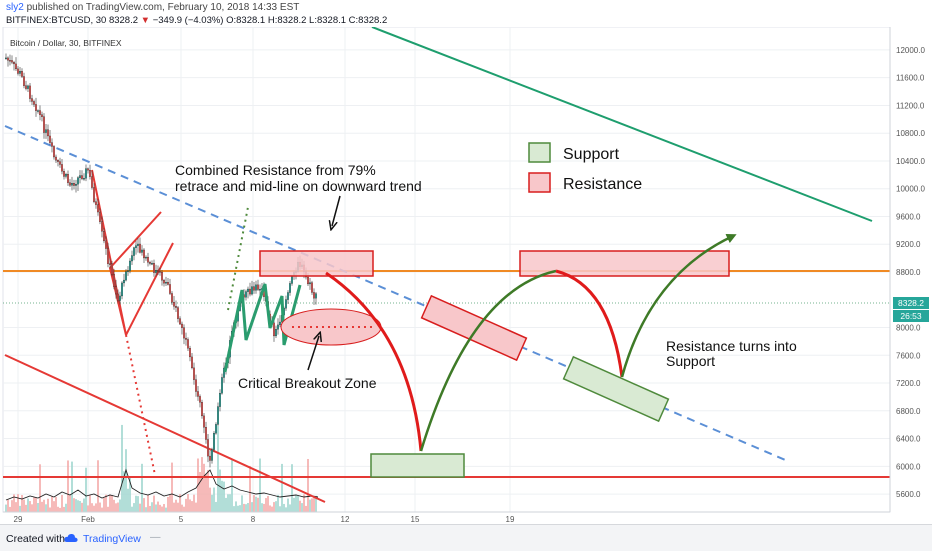 The image size is (932, 551). I want to click on symbol-label: BITFINEX:BTCUSD, 30, so click(56, 20).